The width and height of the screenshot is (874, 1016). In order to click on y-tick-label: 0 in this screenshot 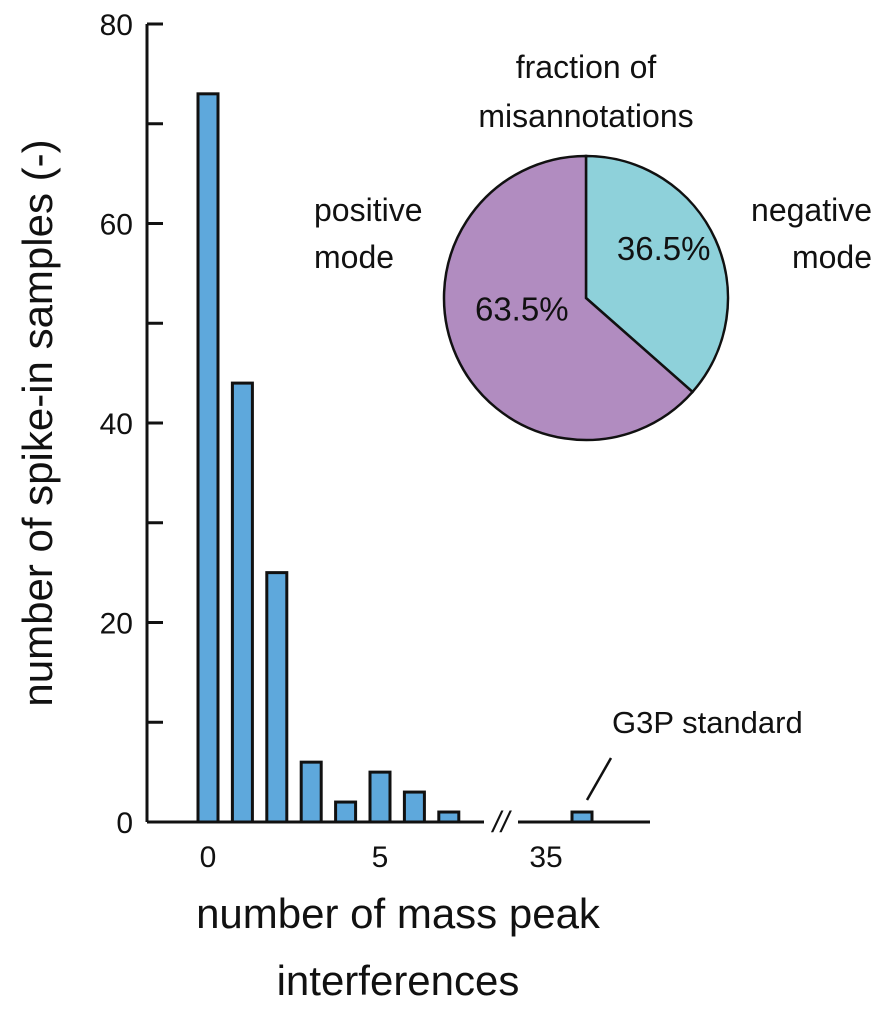, I will do `click(124, 823)`.